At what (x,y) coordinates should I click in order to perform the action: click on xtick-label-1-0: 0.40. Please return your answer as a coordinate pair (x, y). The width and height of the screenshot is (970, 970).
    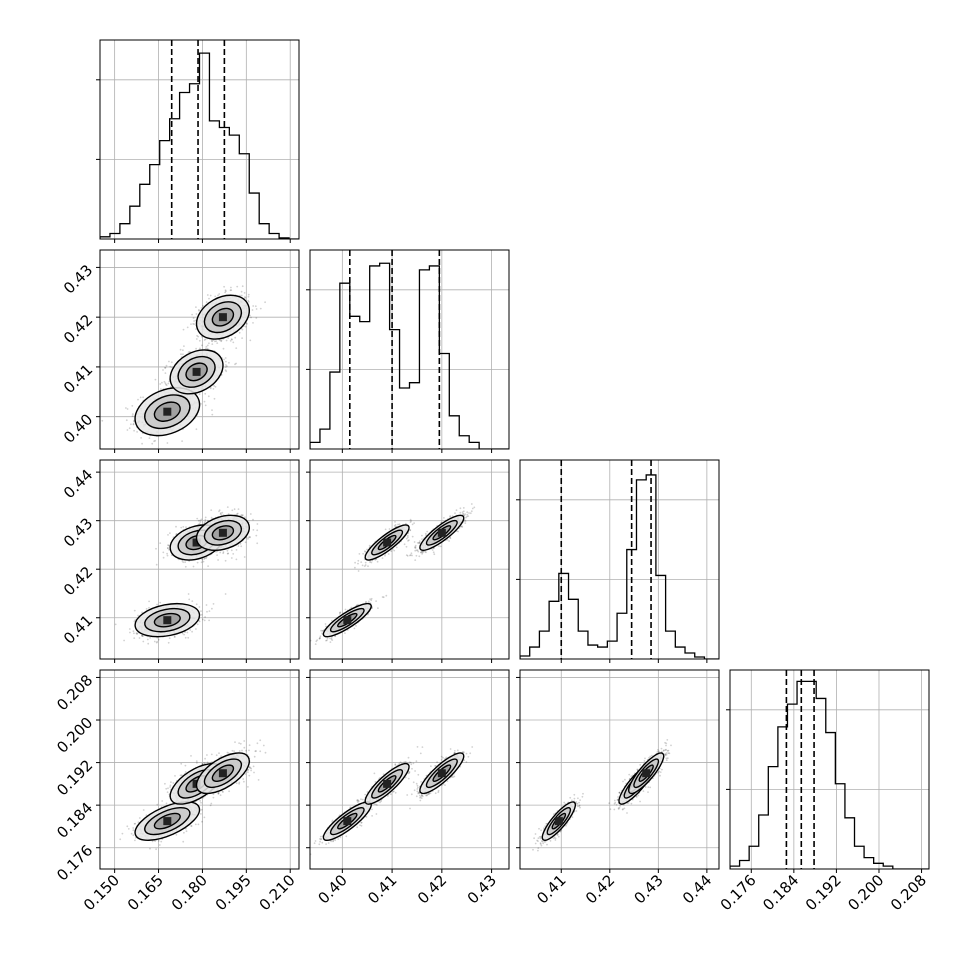
    Looking at the image, I should click on (332, 889).